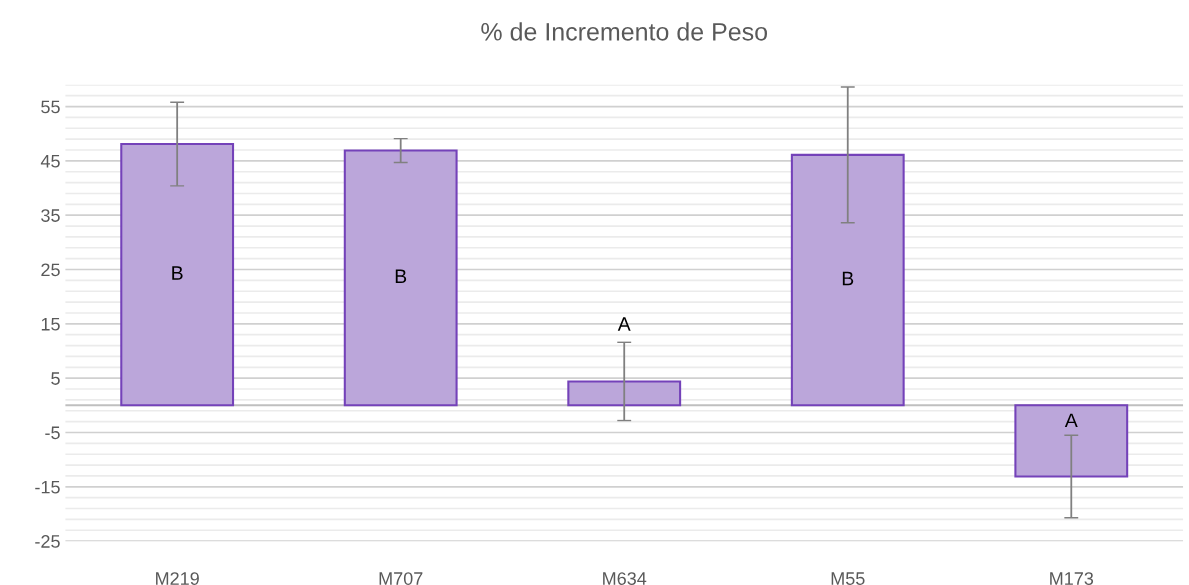 This screenshot has width=1189, height=585. Describe the element at coordinates (47, 541) in the screenshot. I see `y-tick-label: -25` at that location.